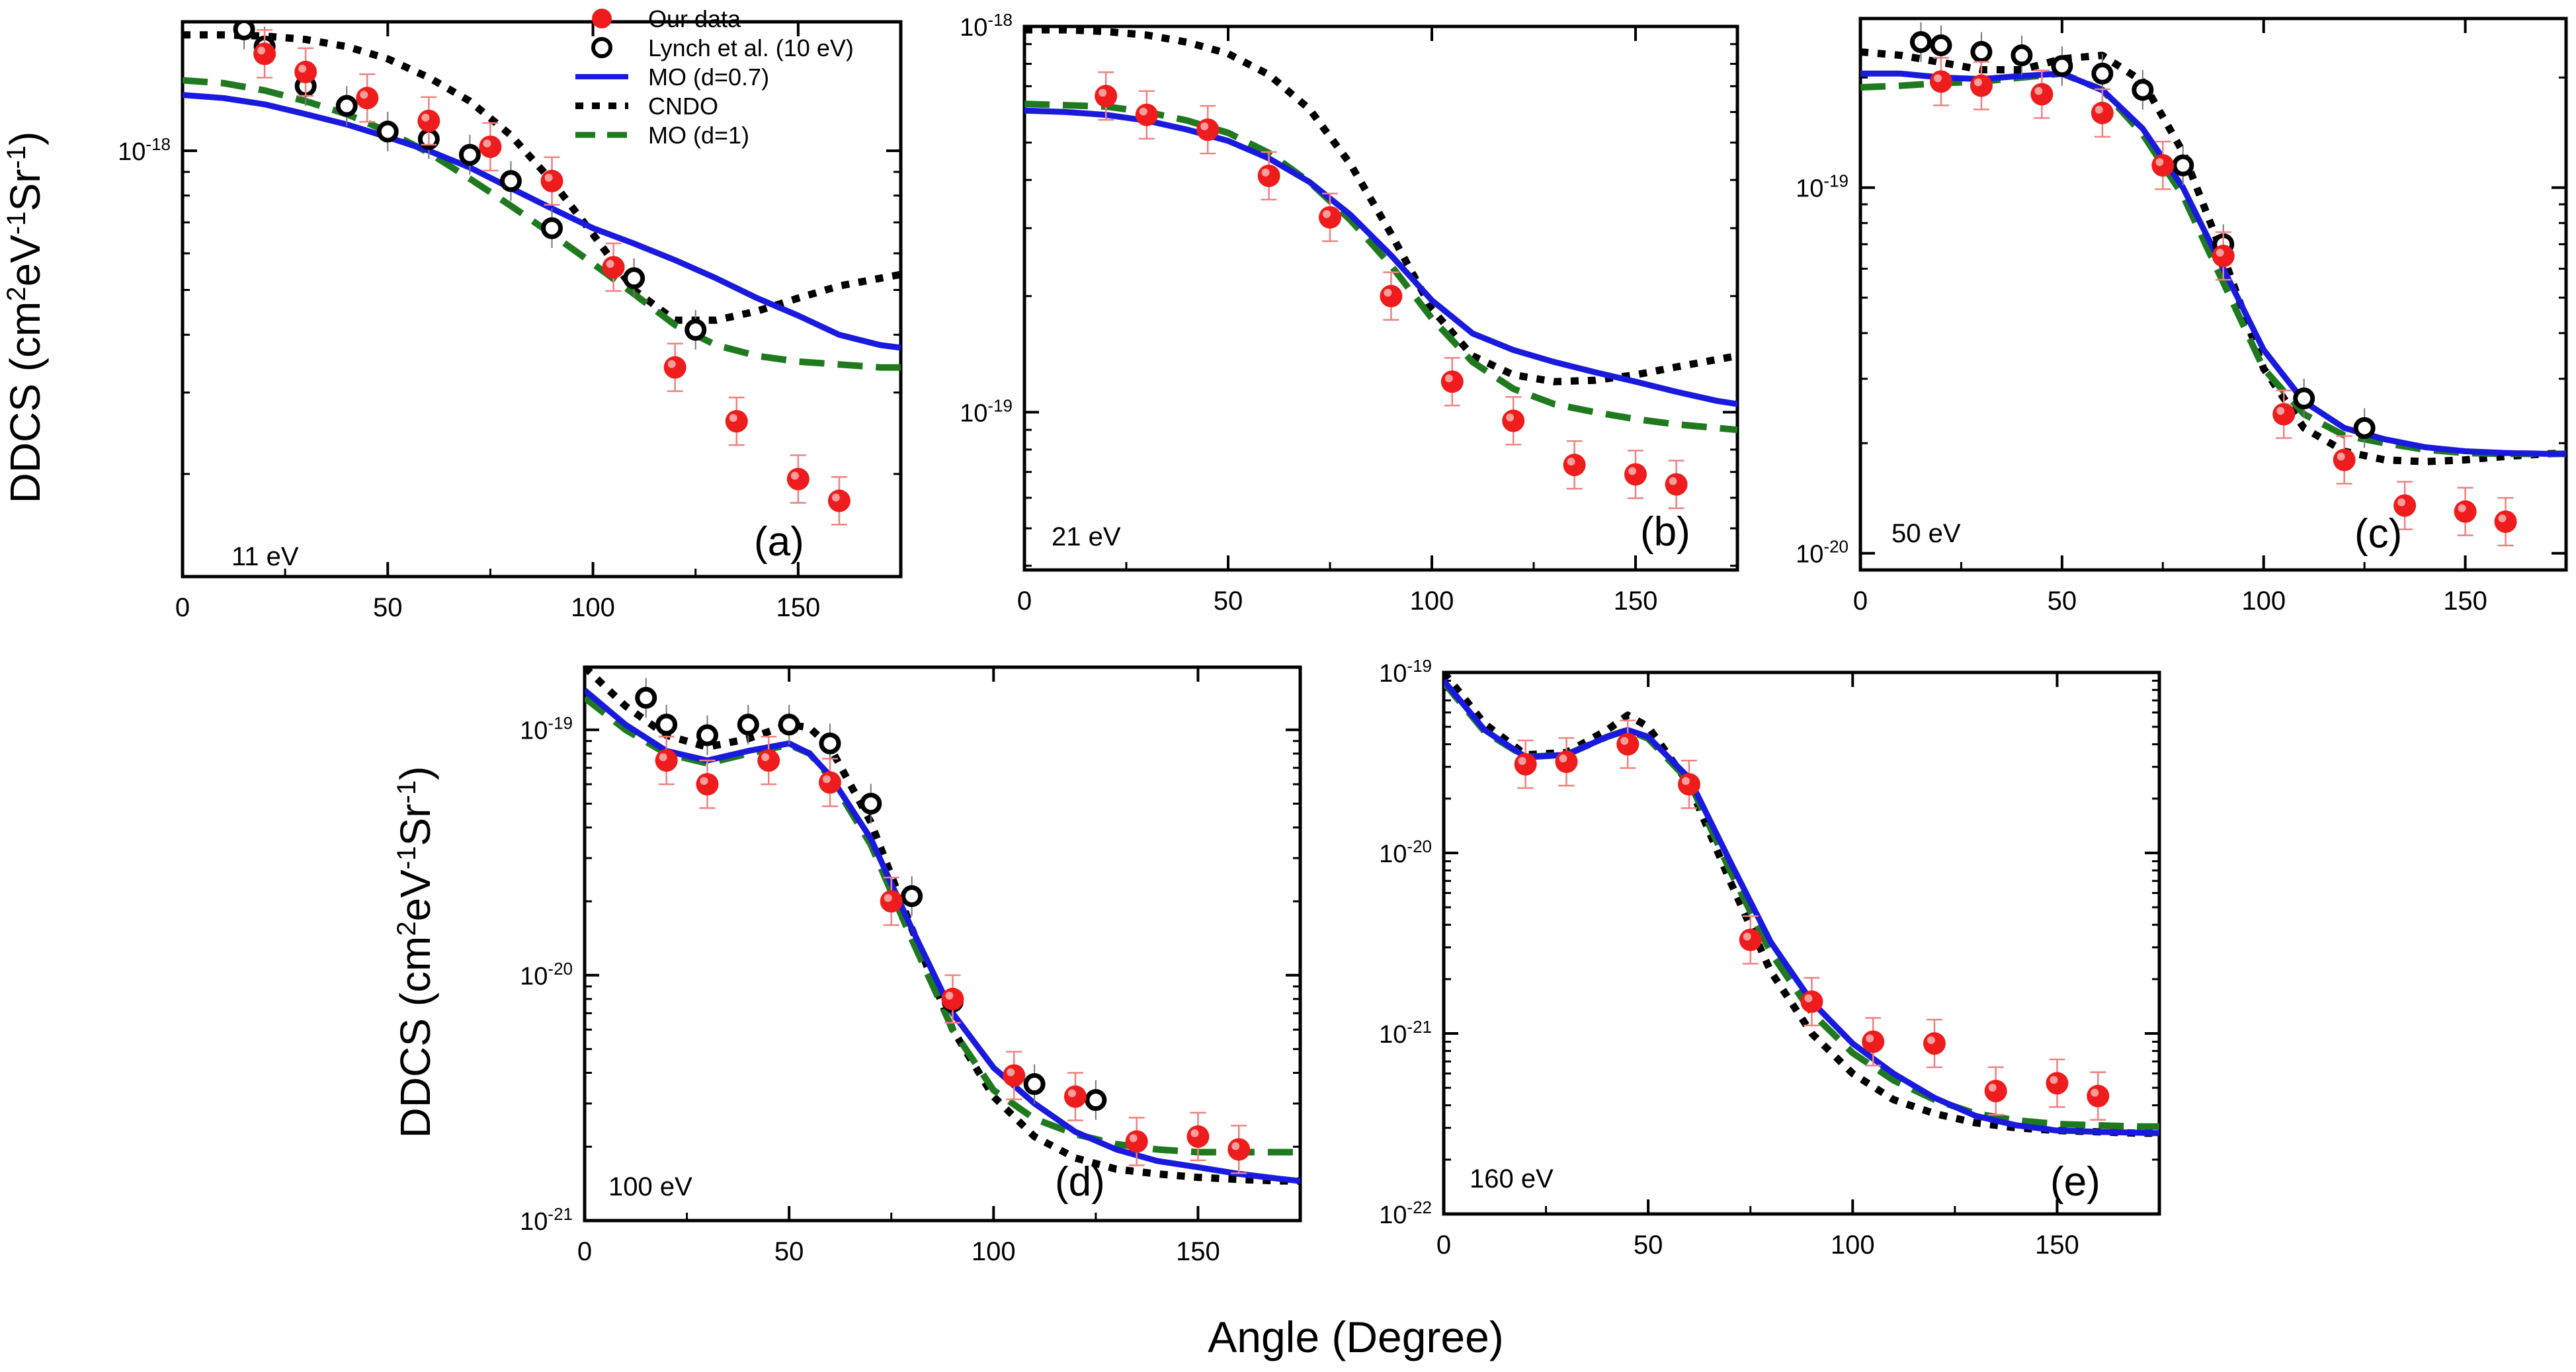  I want to click on chart-panel-d: 0 50 100 150 10-19 10-20 10-21 100 eV (d), so click(911, 965).